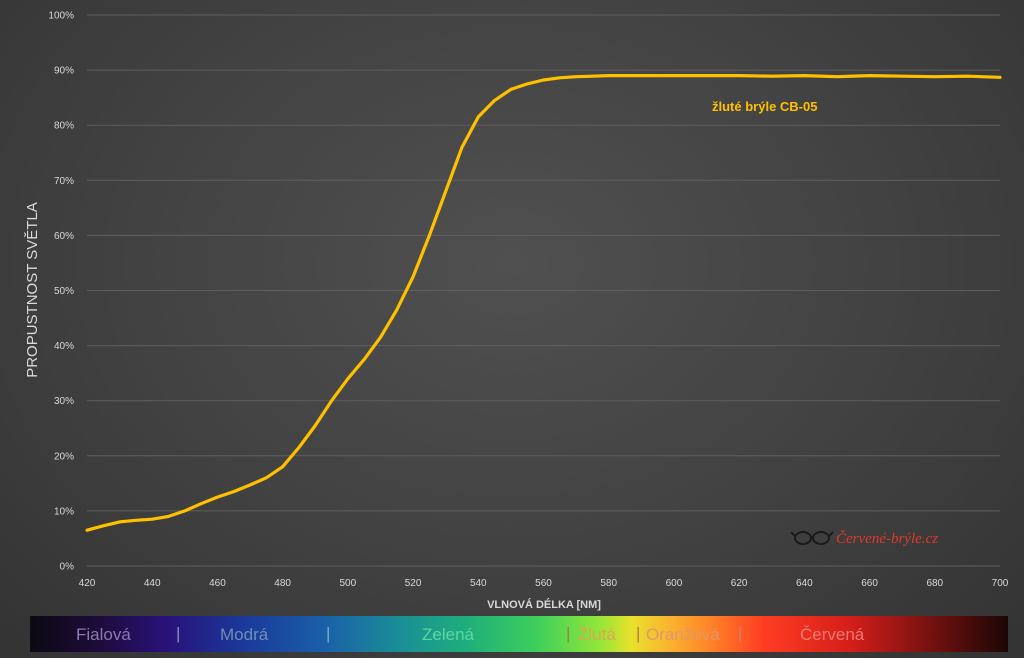  Describe the element at coordinates (61, 16) in the screenshot. I see `y-tick-label: 100%` at that location.